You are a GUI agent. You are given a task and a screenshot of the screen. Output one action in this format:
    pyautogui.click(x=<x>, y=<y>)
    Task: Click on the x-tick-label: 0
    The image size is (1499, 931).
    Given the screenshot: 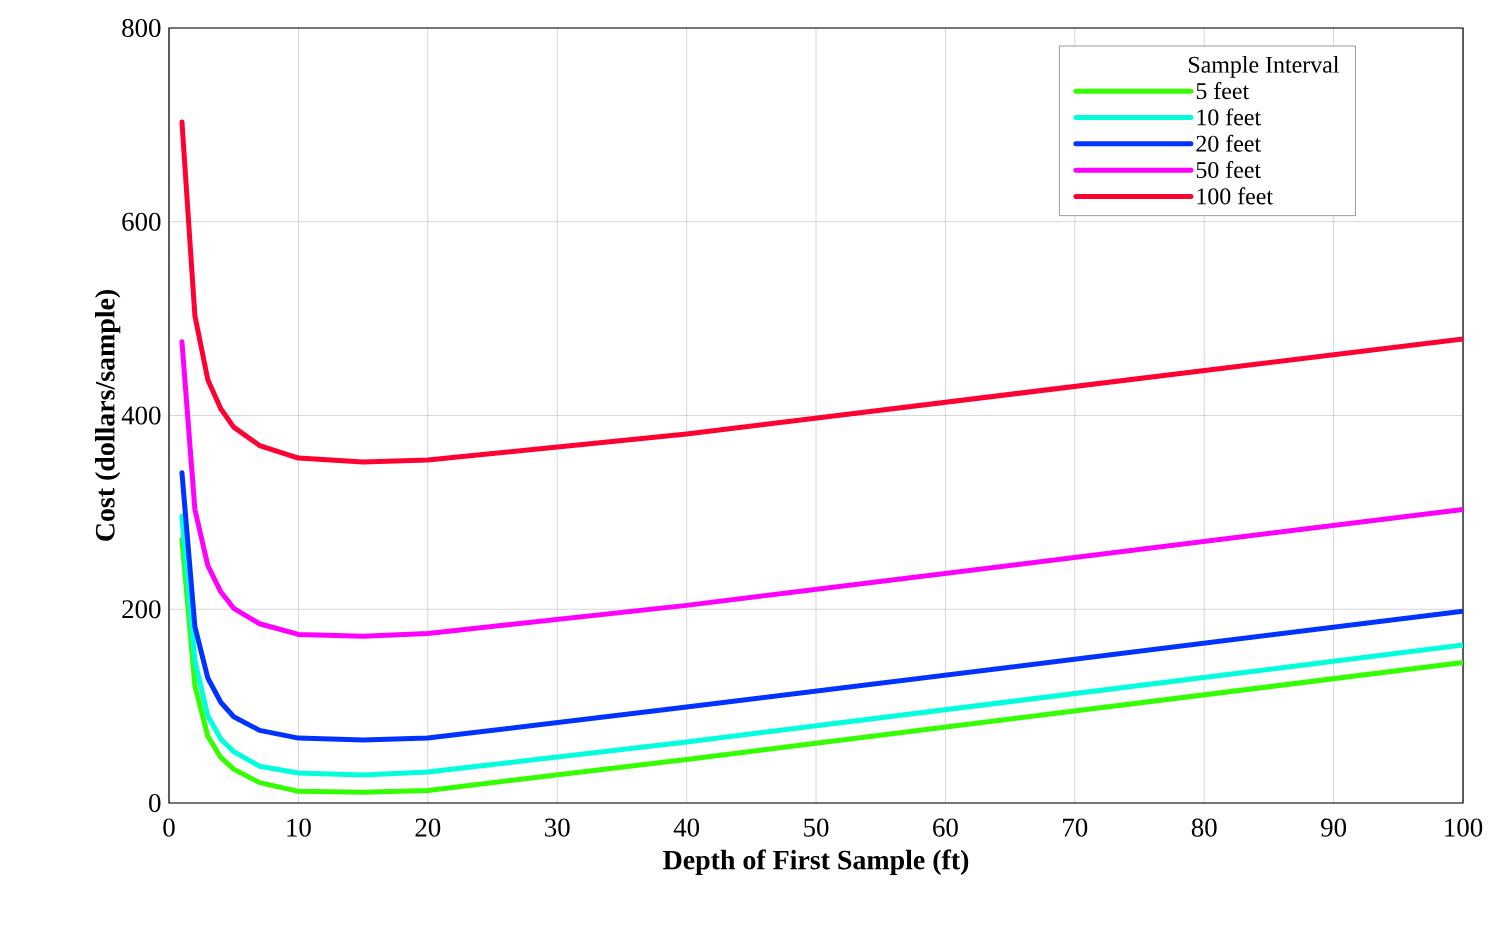 What is the action you would take?
    pyautogui.click(x=169, y=827)
    